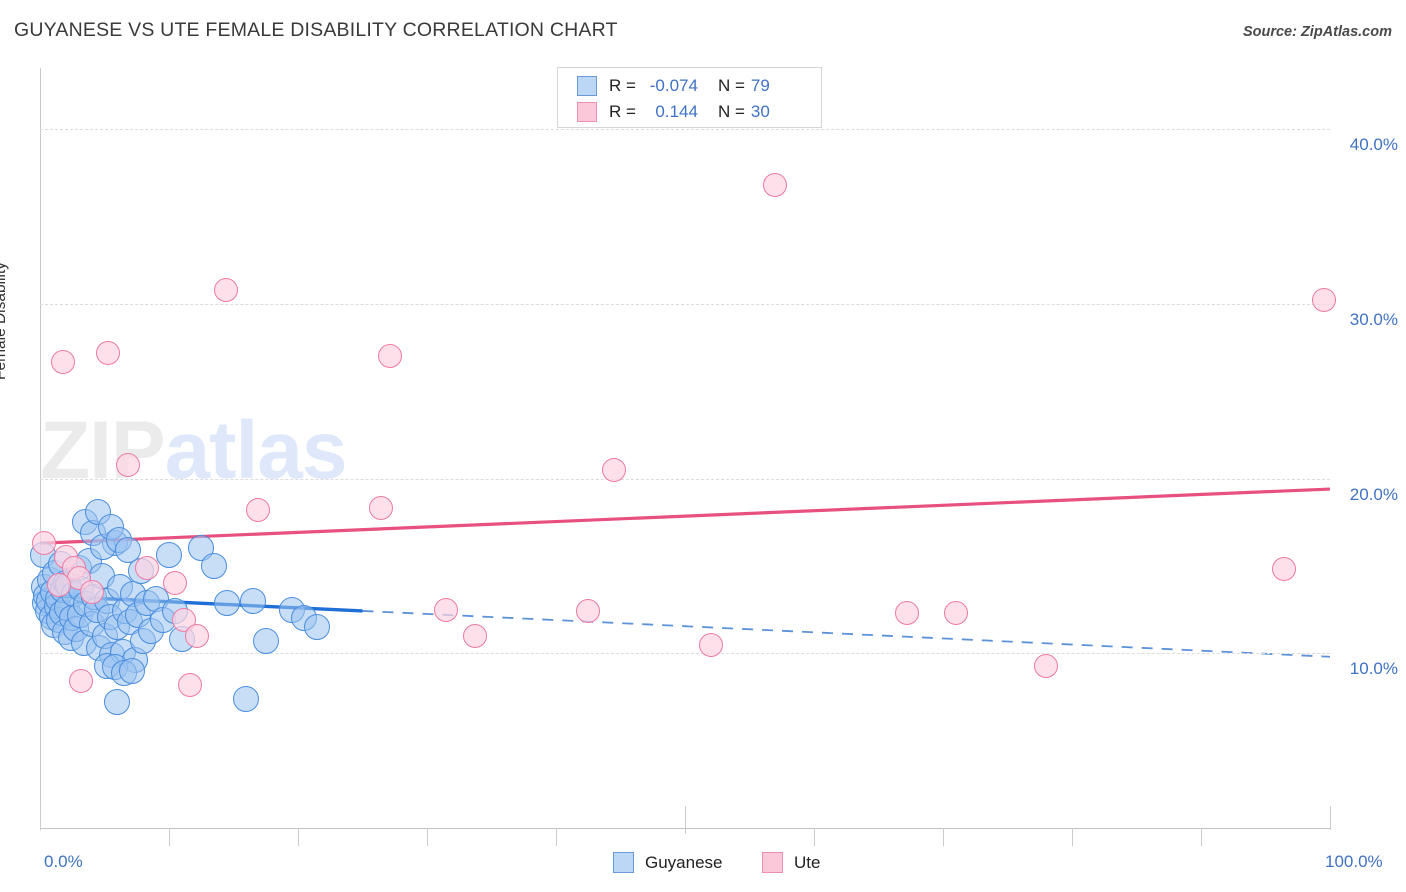 Image resolution: width=1406 pixels, height=892 pixels. Describe the element at coordinates (63, 861) in the screenshot. I see `x-axis-tick-label-min: 0.0%` at that location.